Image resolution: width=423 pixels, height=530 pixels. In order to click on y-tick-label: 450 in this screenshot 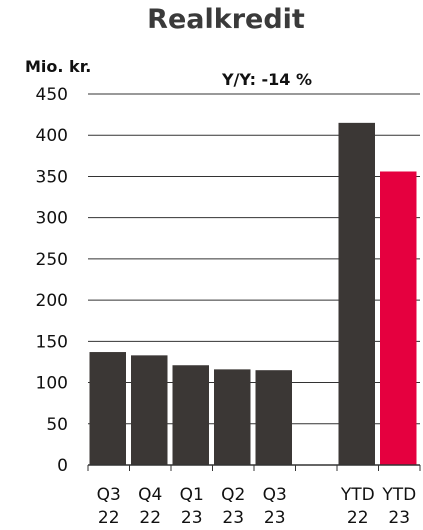, I will do `click(52, 95)`.